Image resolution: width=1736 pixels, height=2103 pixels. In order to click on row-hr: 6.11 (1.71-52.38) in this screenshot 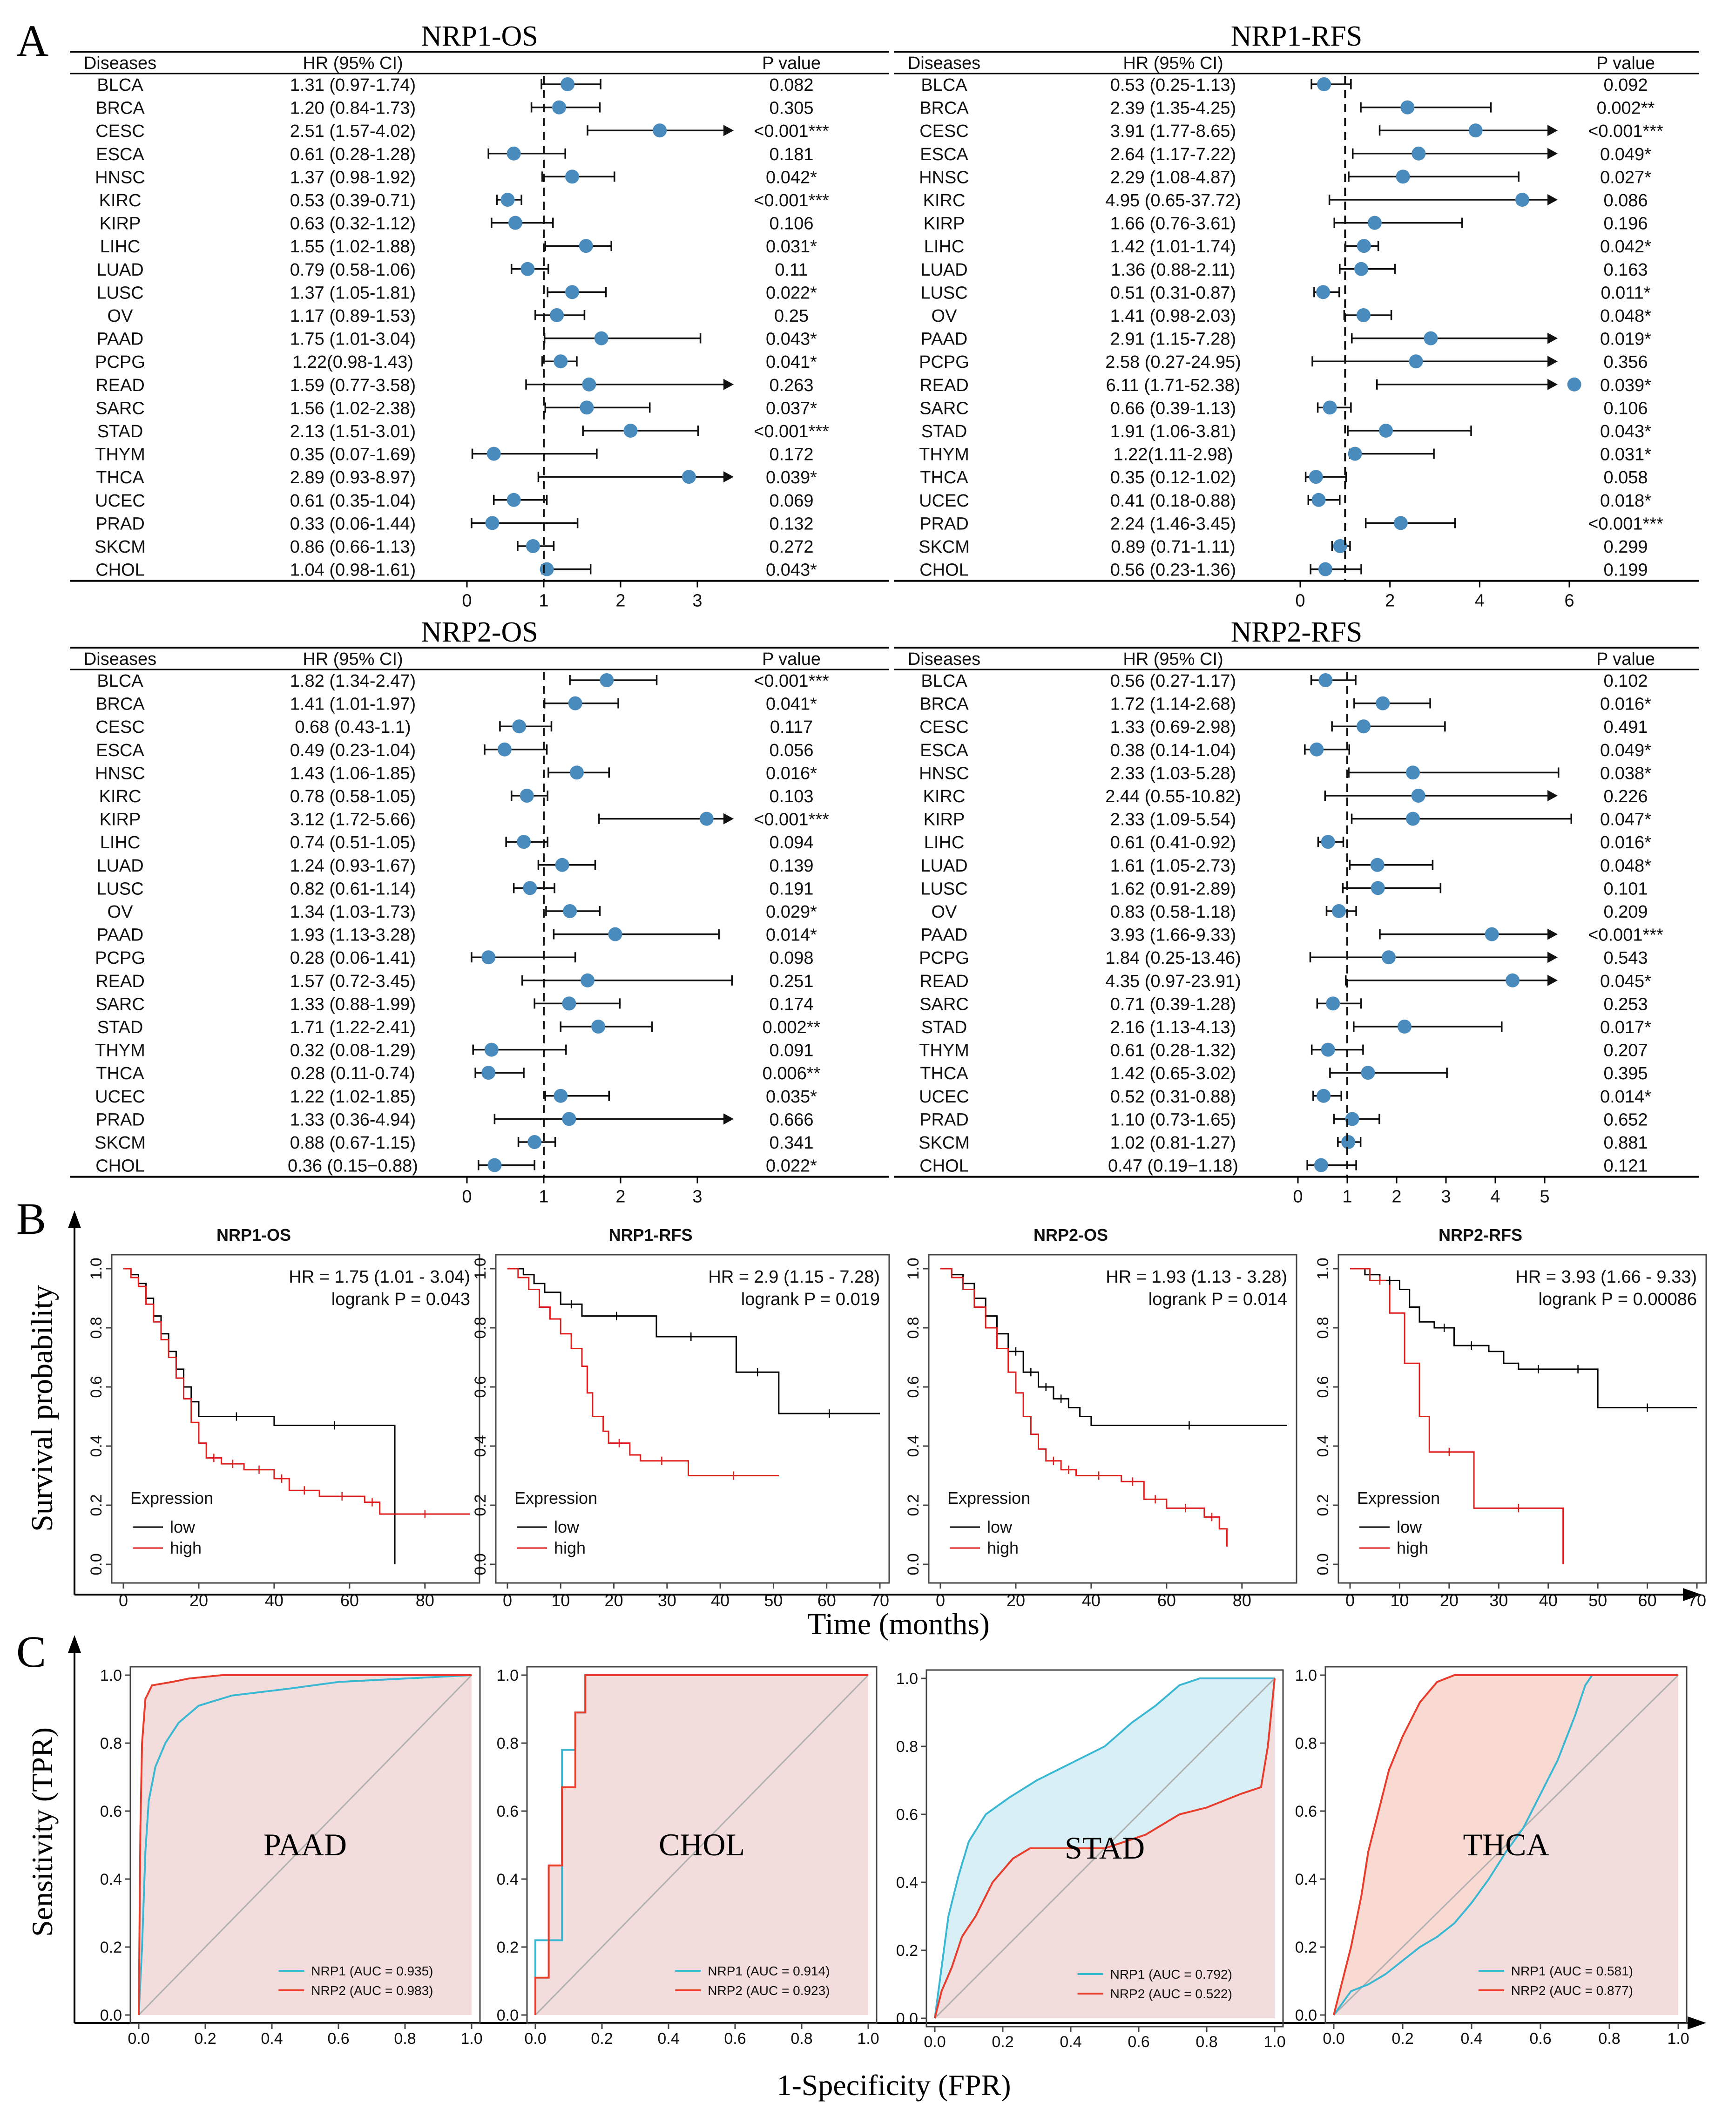, I will do `click(1173, 386)`.